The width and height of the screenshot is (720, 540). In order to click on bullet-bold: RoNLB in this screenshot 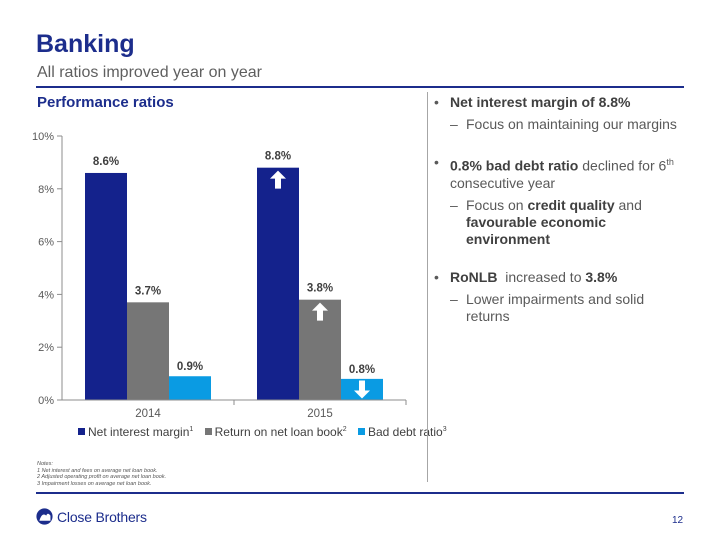, I will do `click(474, 276)`.